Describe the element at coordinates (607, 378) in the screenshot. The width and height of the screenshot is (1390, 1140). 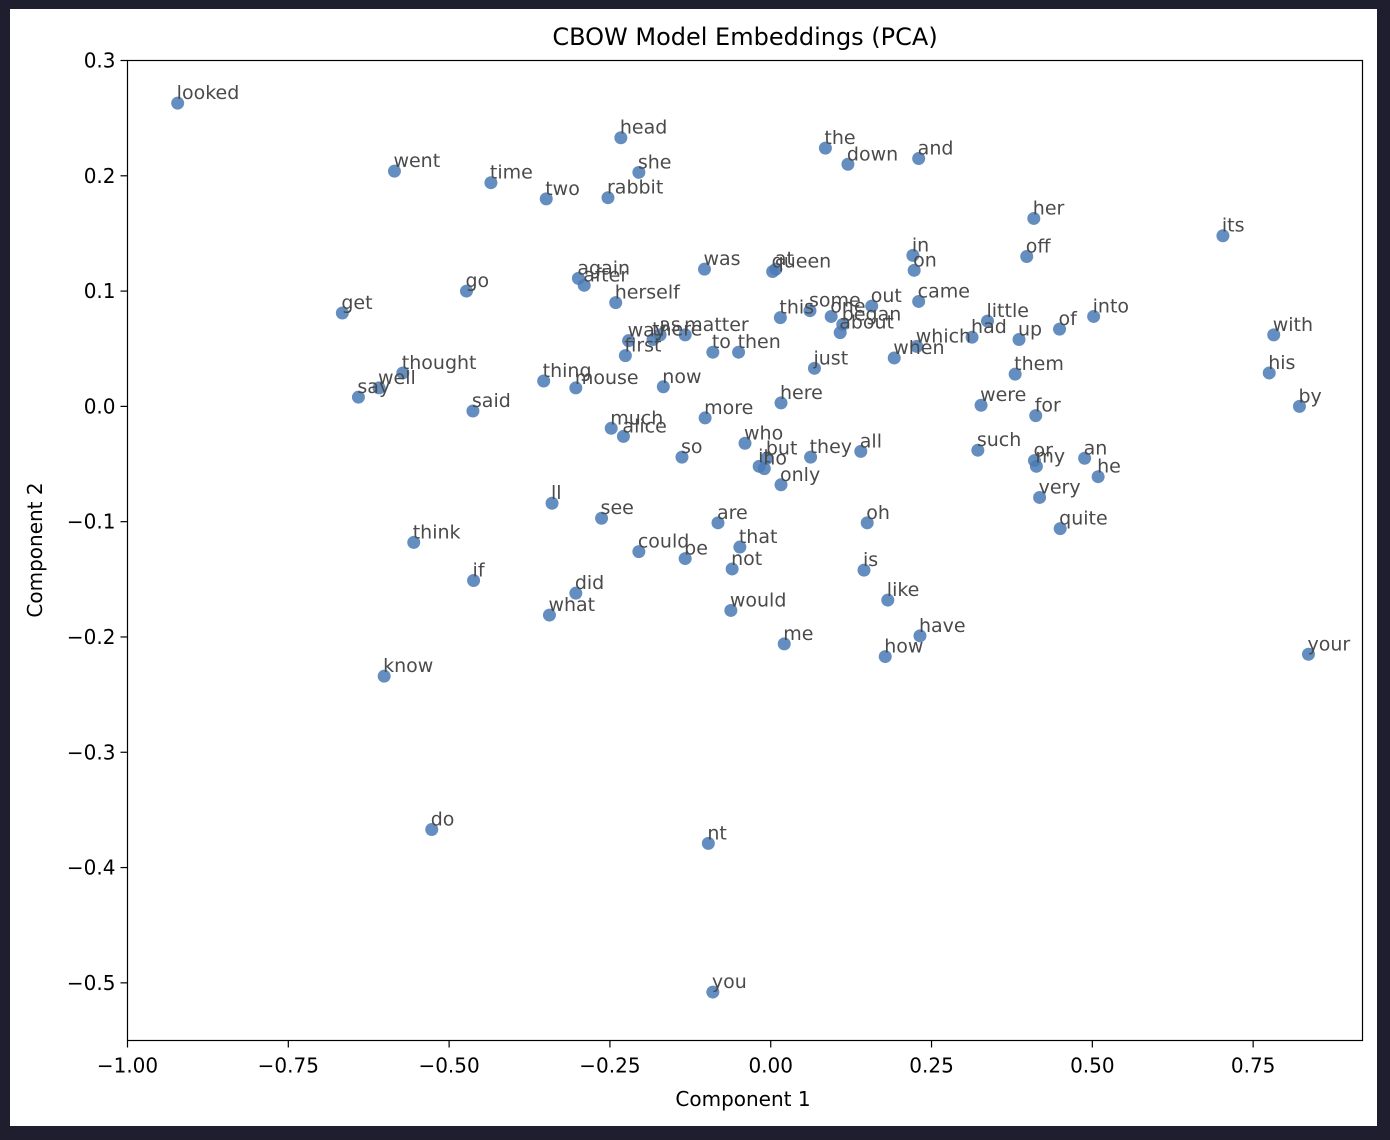
I see `point-label-mouse: mouse` at that location.